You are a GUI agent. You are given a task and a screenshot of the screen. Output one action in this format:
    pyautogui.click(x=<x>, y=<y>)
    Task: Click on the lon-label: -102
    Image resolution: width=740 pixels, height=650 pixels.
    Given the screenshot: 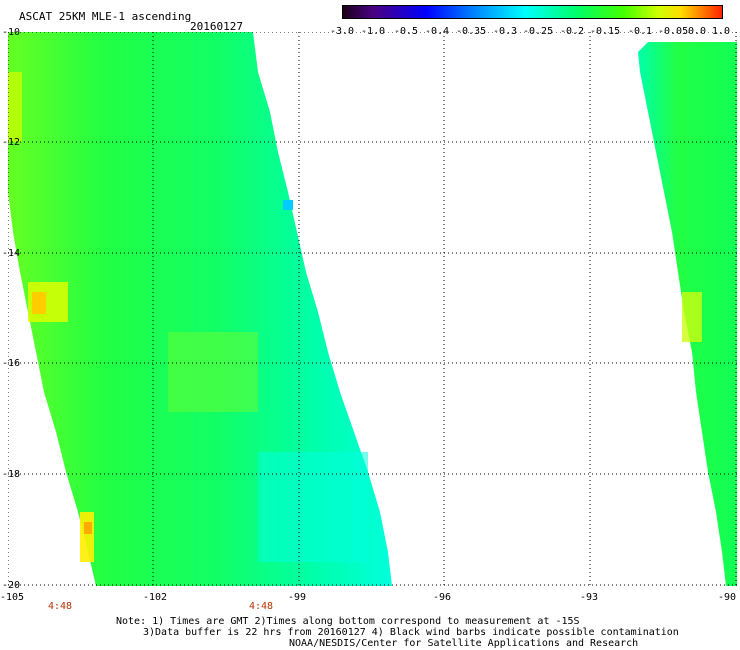 What is the action you would take?
    pyautogui.click(x=155, y=597)
    